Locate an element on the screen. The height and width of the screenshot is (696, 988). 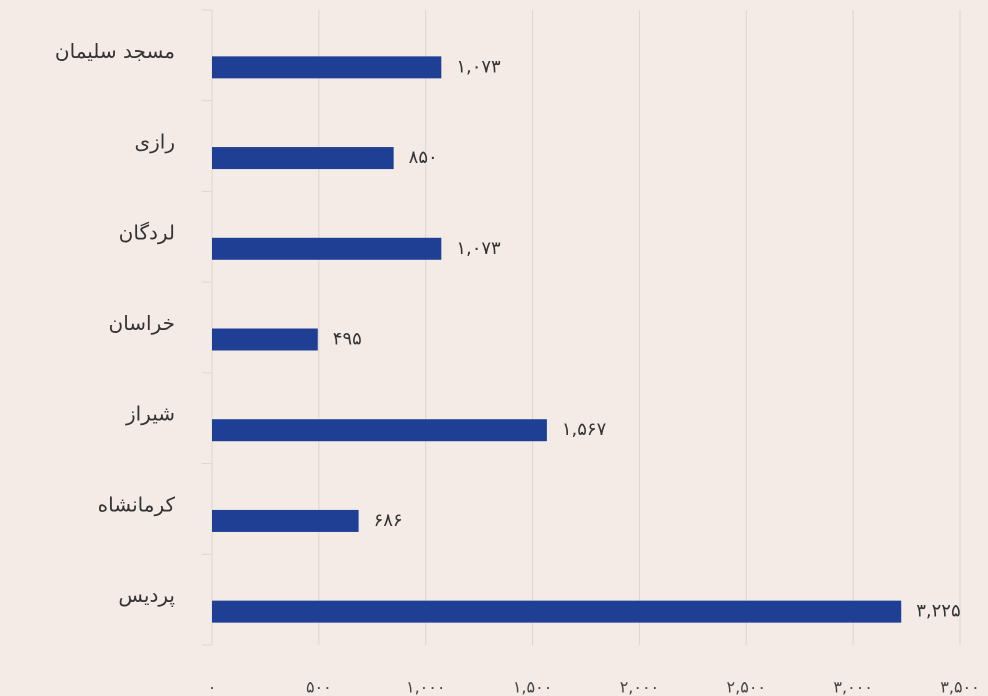
y-tick-label: لردگان is located at coordinates (147, 232).